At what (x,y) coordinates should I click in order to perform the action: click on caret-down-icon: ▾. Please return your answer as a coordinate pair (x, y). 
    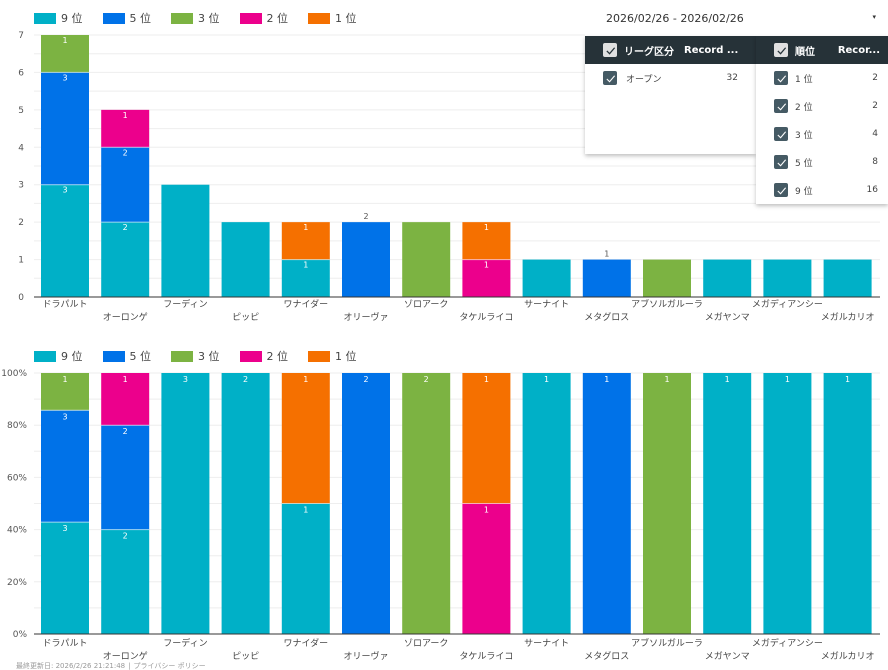
    Looking at the image, I should click on (874, 17).